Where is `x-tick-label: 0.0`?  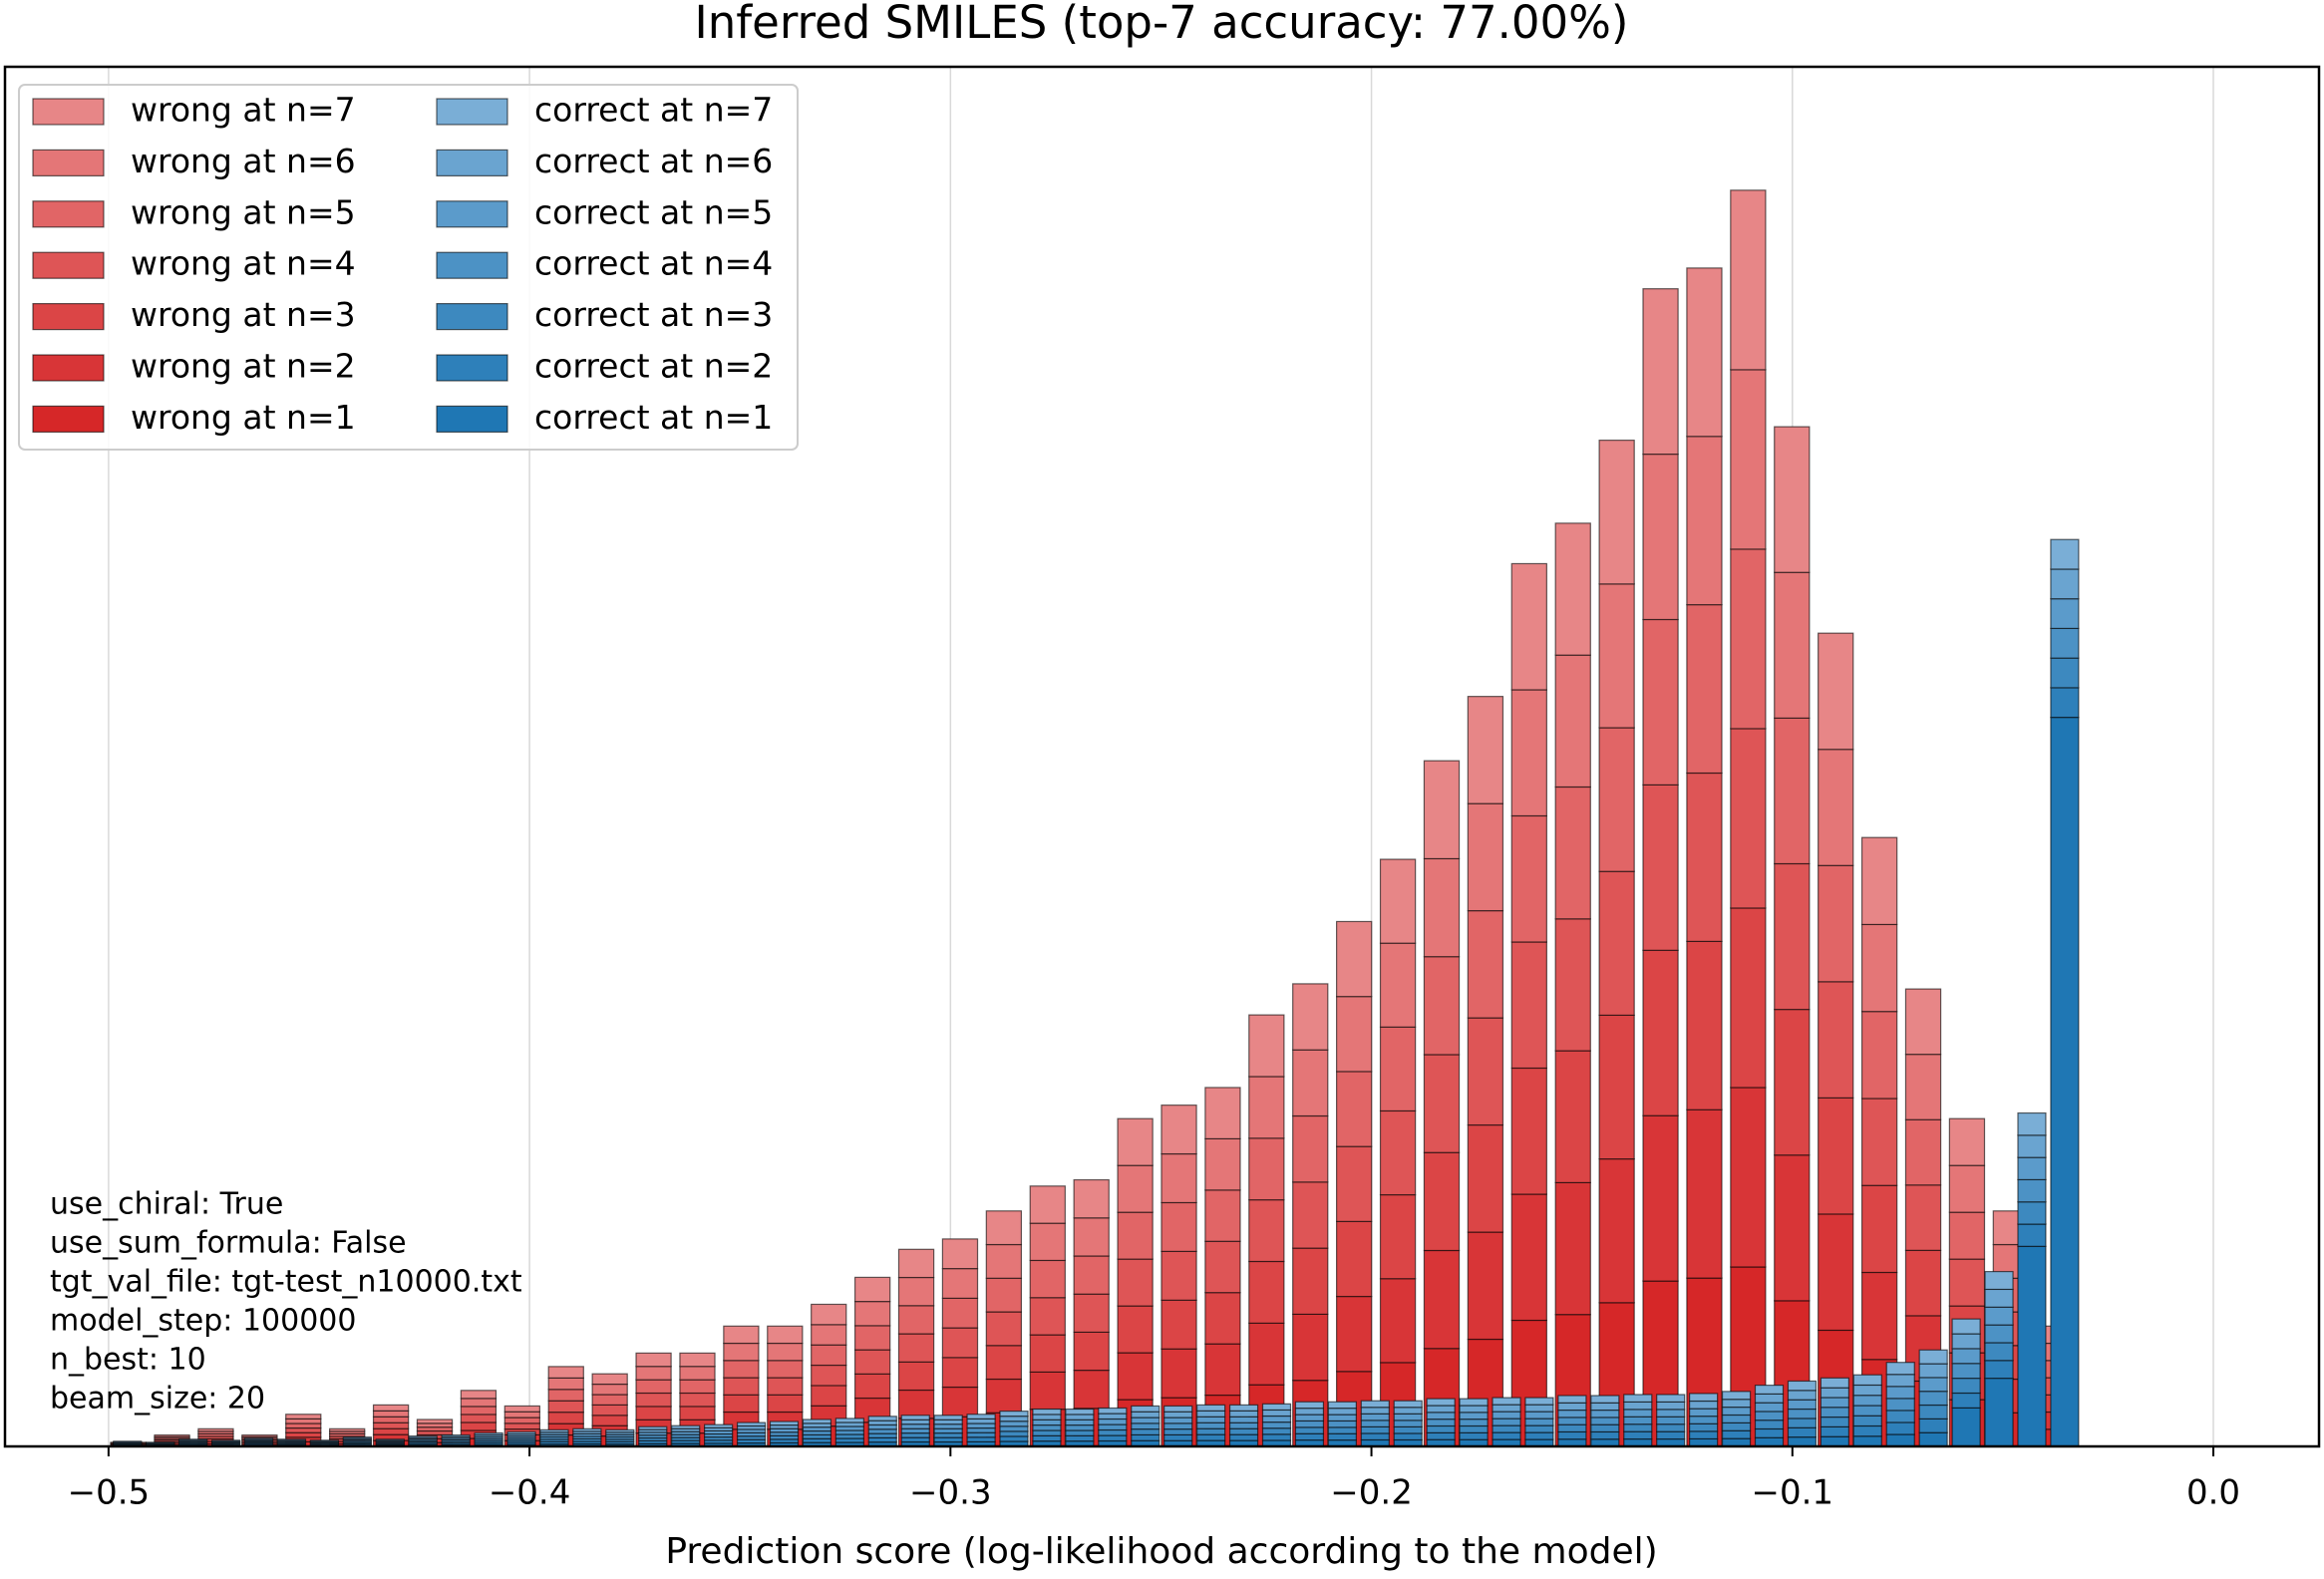 x-tick-label: 0.0 is located at coordinates (2213, 1493).